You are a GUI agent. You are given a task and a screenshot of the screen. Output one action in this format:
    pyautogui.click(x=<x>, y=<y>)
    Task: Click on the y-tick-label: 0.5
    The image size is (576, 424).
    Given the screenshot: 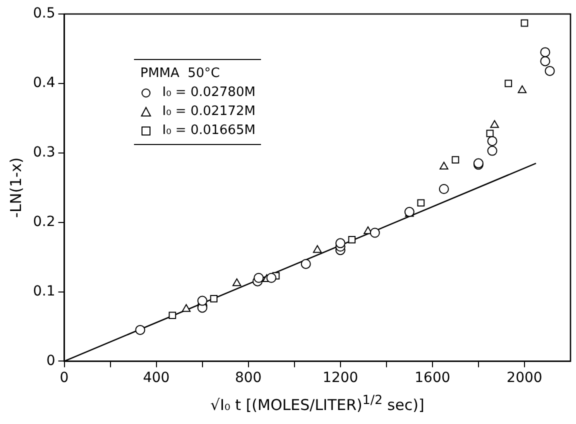 What is the action you would take?
    pyautogui.click(x=44, y=14)
    